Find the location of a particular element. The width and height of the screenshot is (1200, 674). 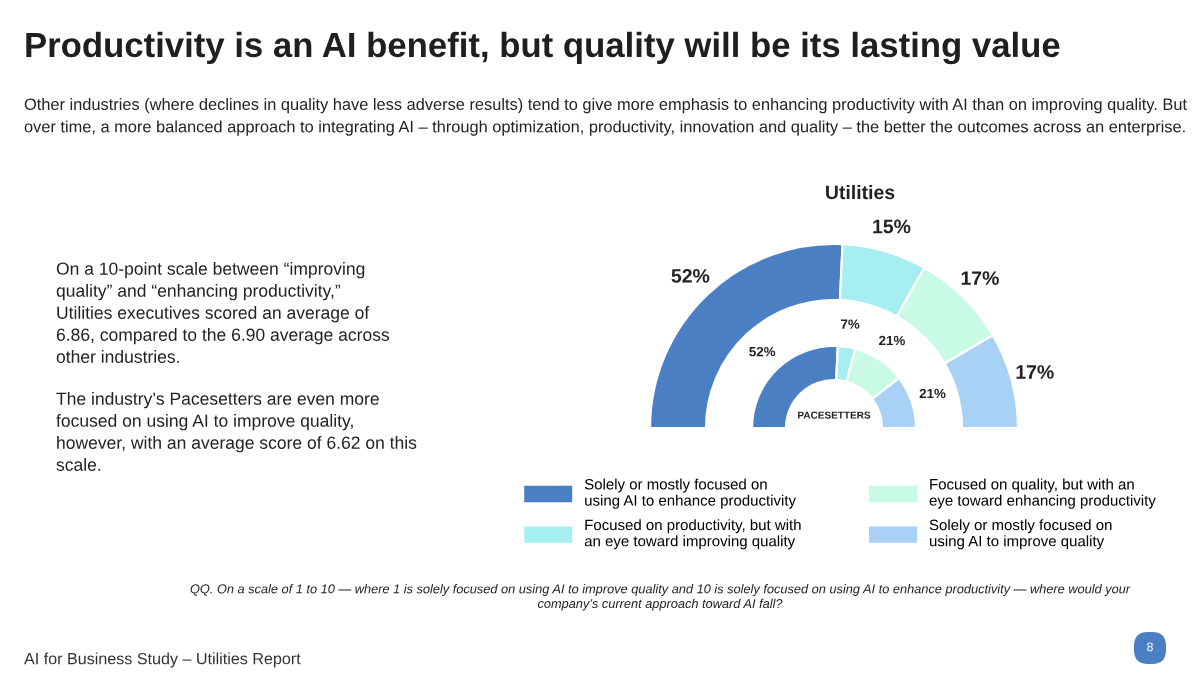

text: AI for Business Study – Utilities Report is located at coordinates (162, 660).